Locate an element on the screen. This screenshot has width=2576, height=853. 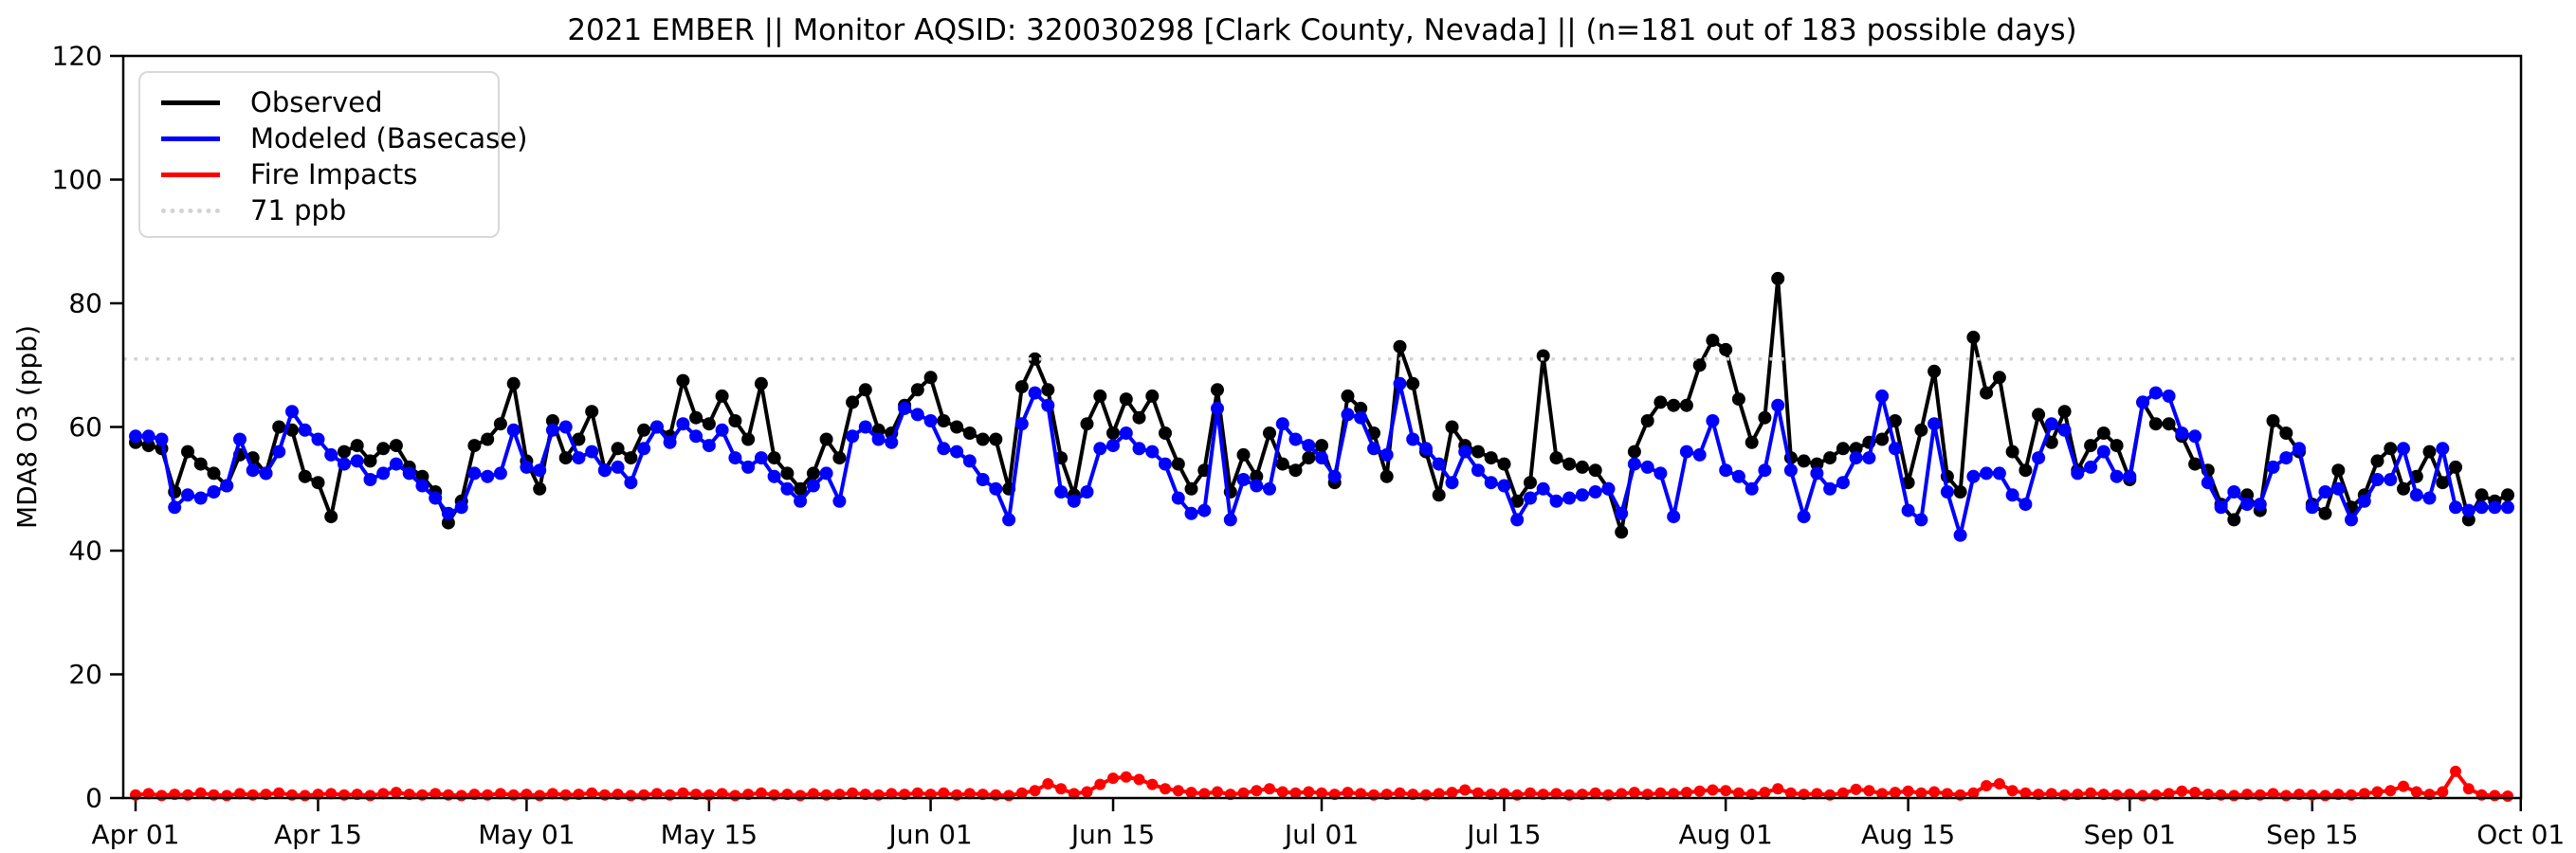
x-tick-label: Sep 15 is located at coordinates (2312, 834).